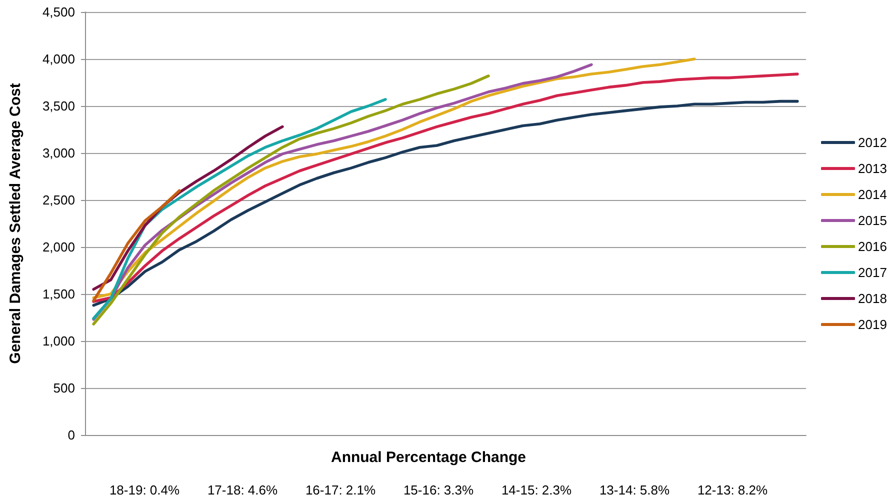 This screenshot has height=500, width=893. What do you see at coordinates (64, 388) in the screenshot?
I see `y-tick-label: 500` at bounding box center [64, 388].